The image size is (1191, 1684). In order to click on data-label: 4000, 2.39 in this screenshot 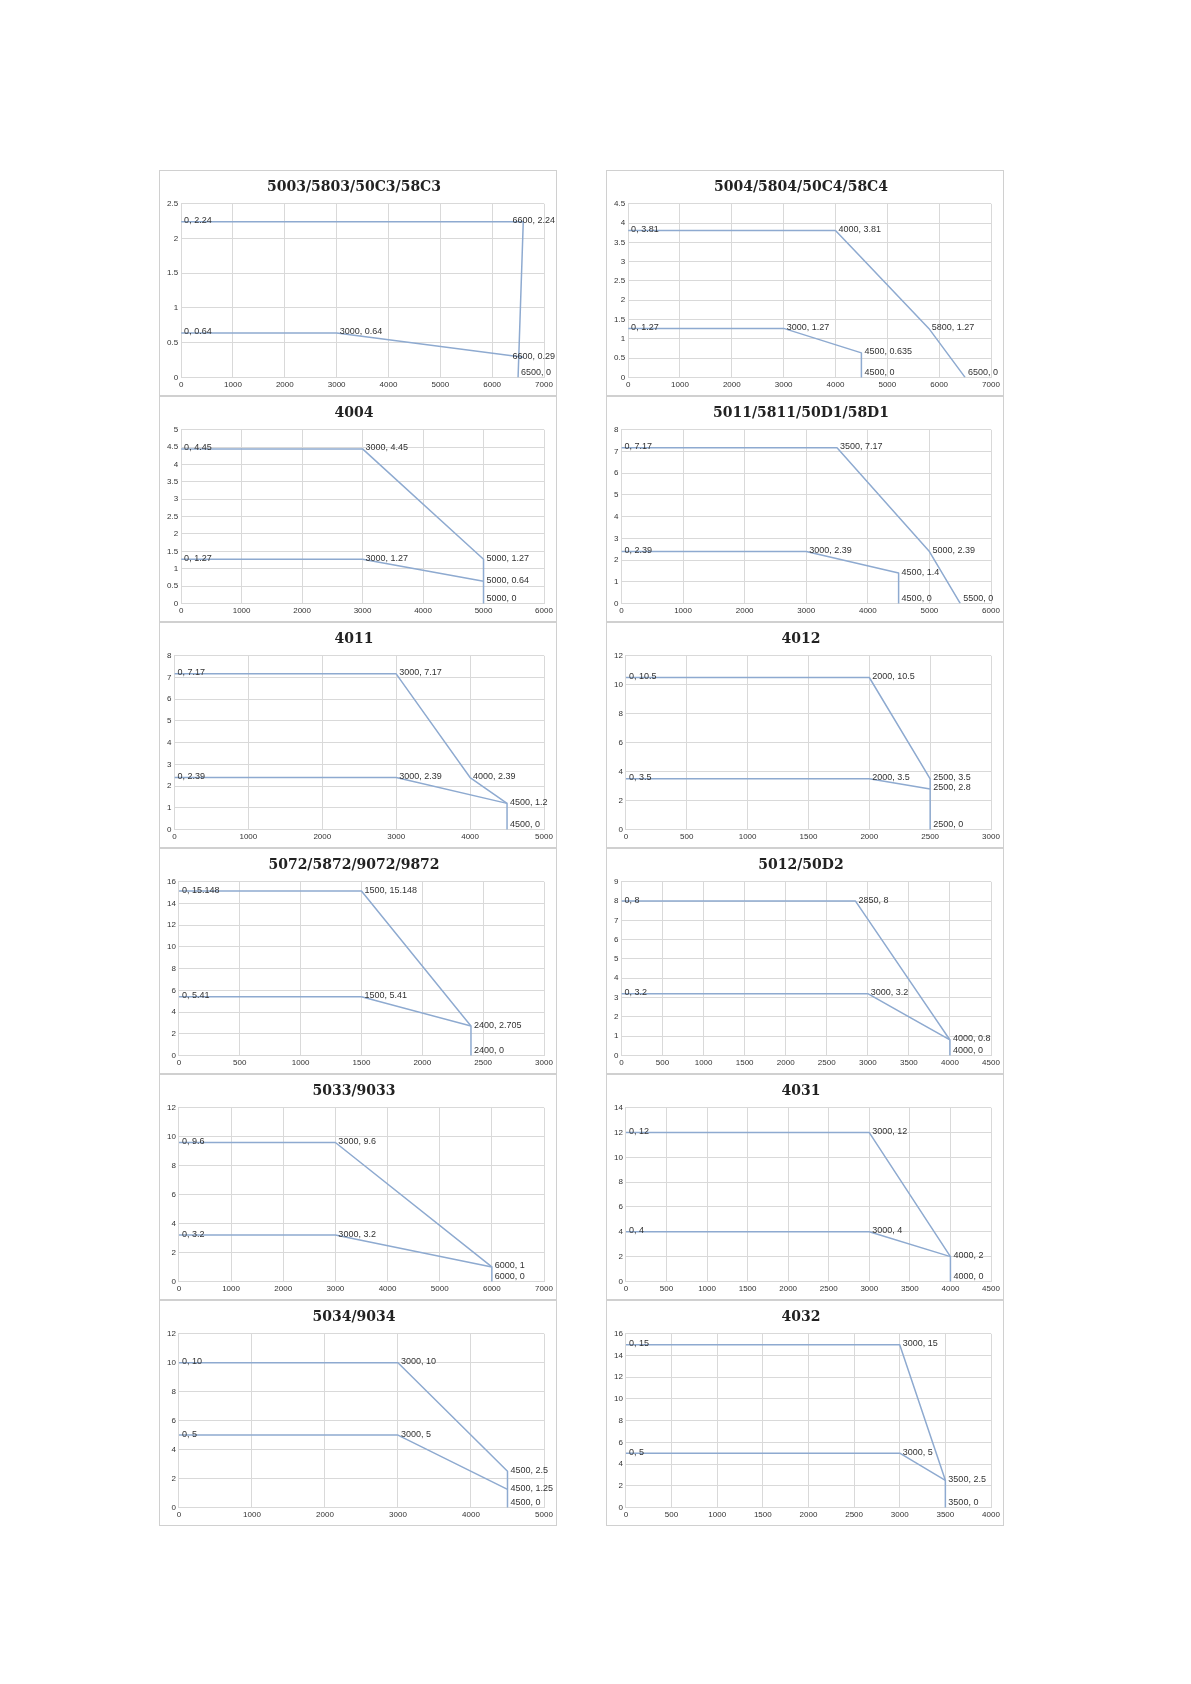, I will do `click(494, 776)`.